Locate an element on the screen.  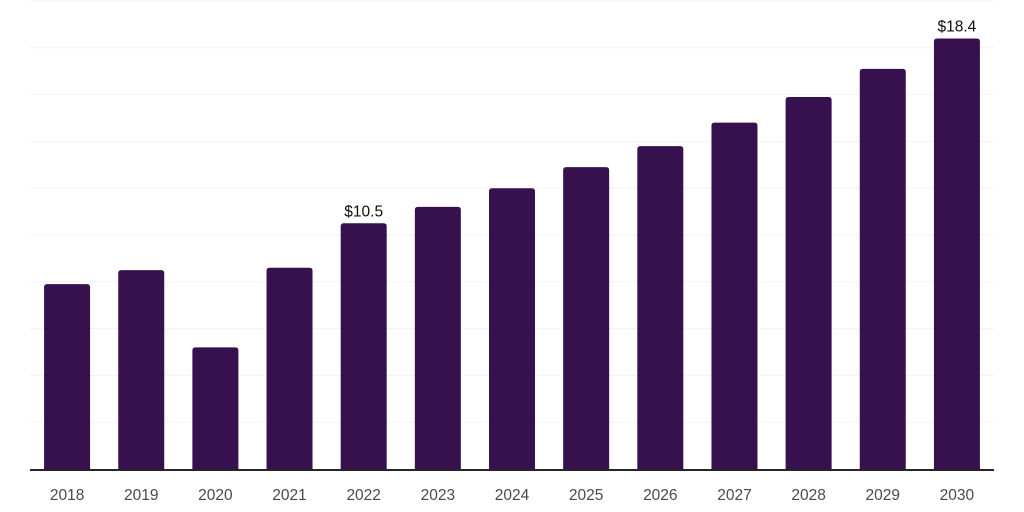
bar-2025 is located at coordinates (586, 318).